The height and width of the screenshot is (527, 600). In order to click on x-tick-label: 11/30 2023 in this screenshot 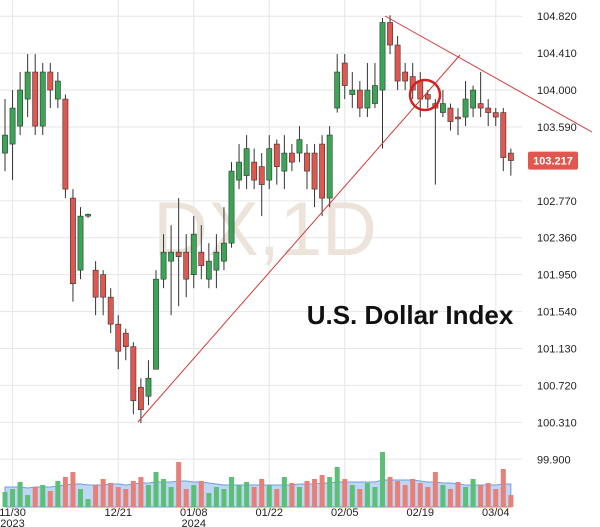, I will do `click(13, 517)`.